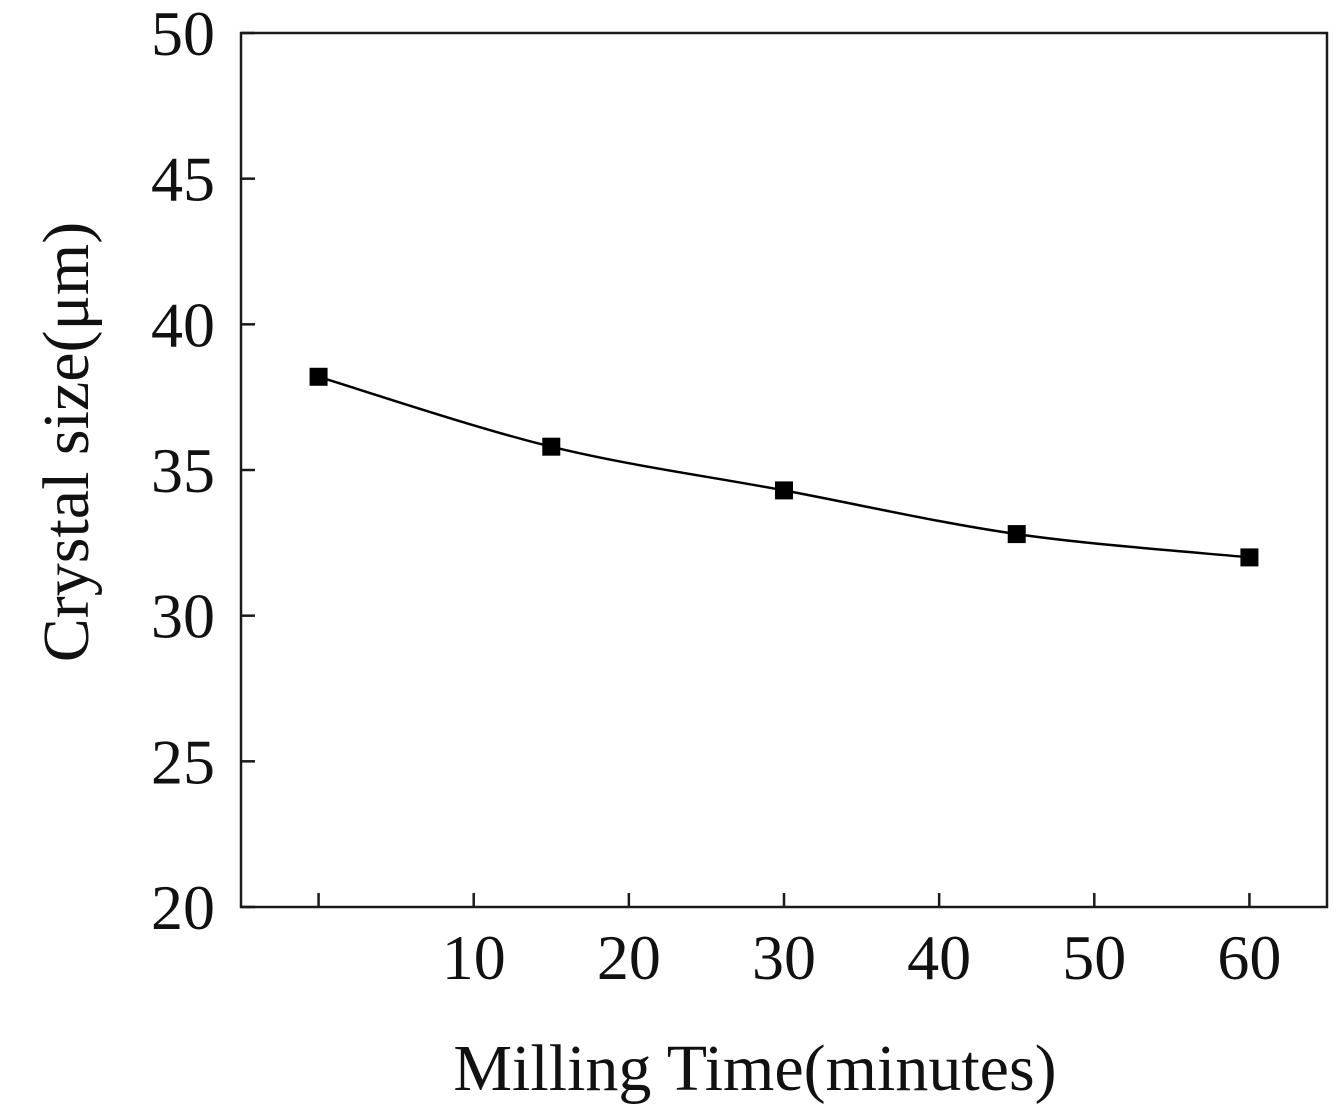 The width and height of the screenshot is (1342, 1118). Describe the element at coordinates (183, 761) in the screenshot. I see `y-tick-label: 25` at that location.